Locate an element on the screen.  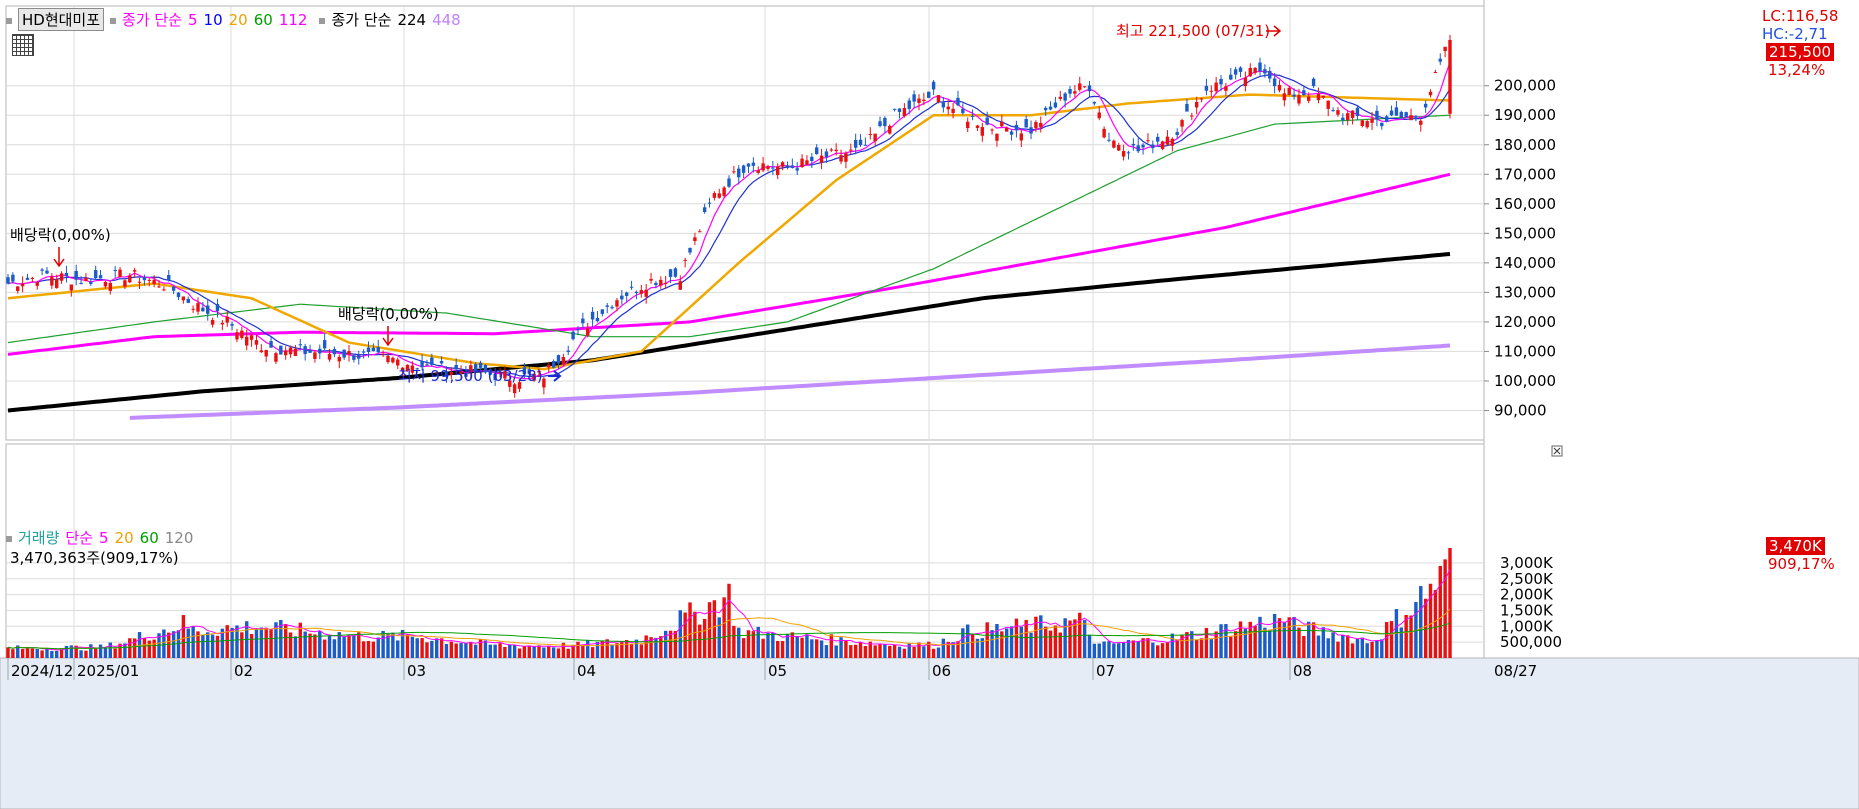
date-label: 07 is located at coordinates (1105, 671).